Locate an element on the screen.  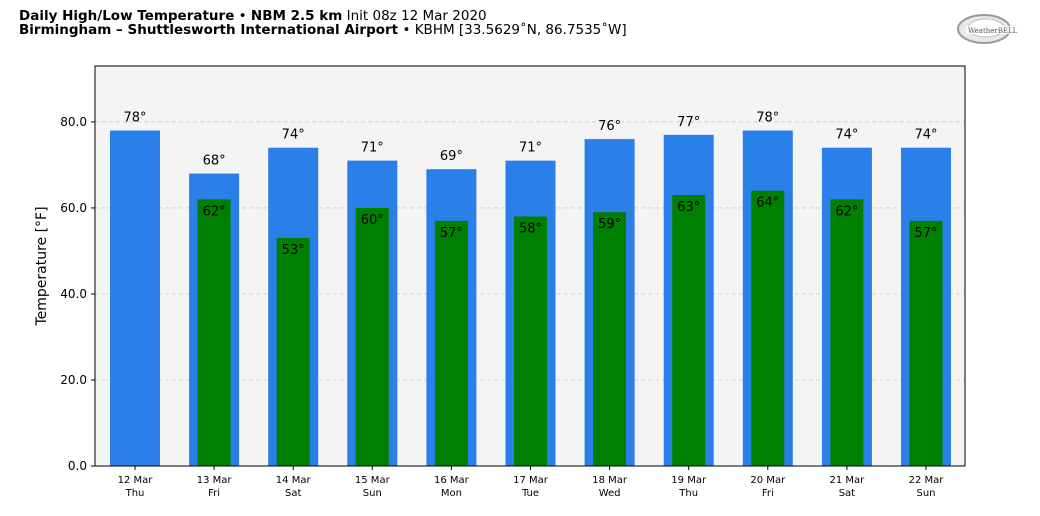
y-tick-label: 80.0 is located at coordinates (73, 122).